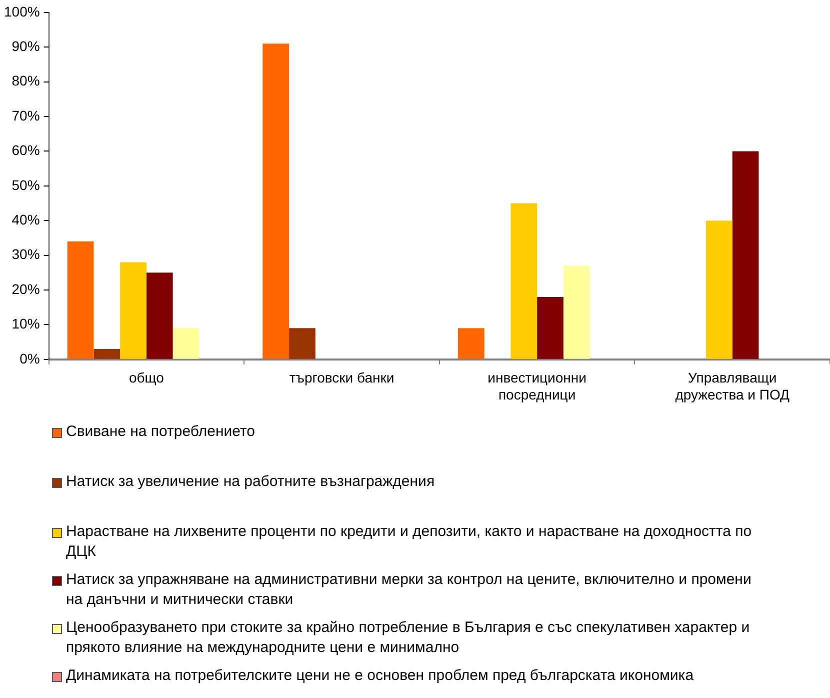 Image resolution: width=830 pixels, height=698 pixels. Describe the element at coordinates (26, 324) in the screenshot. I see `y-tick-label: 10%` at that location.